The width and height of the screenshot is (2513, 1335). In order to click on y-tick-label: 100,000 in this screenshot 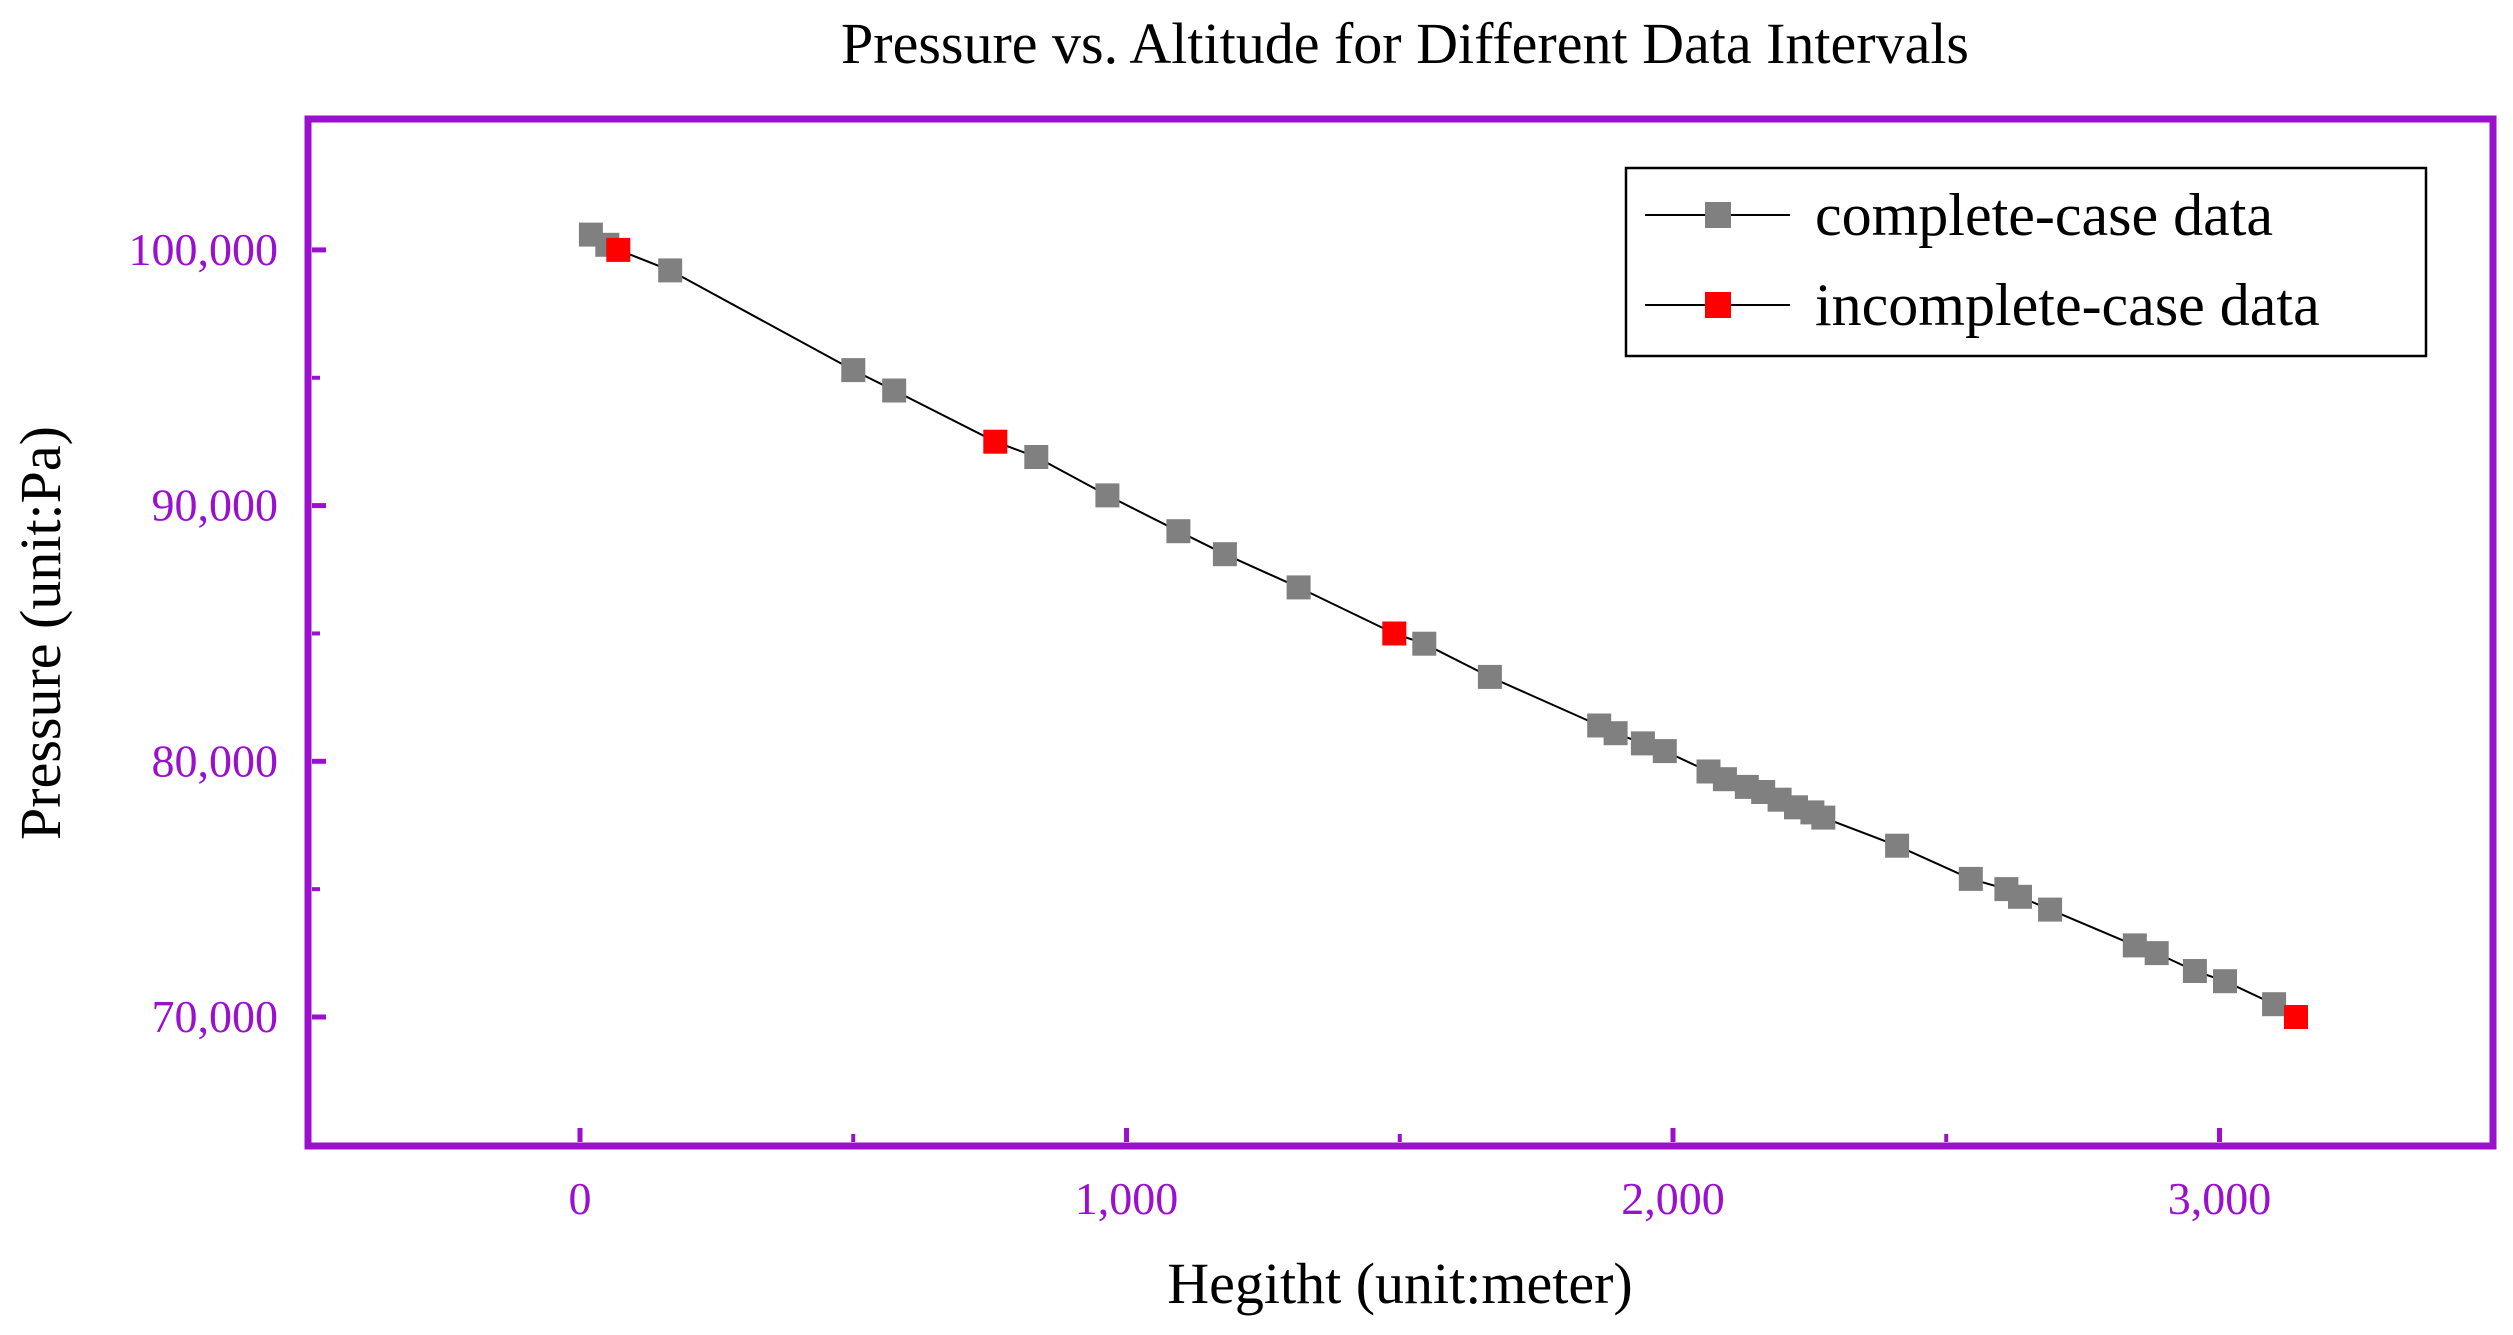, I will do `click(204, 249)`.